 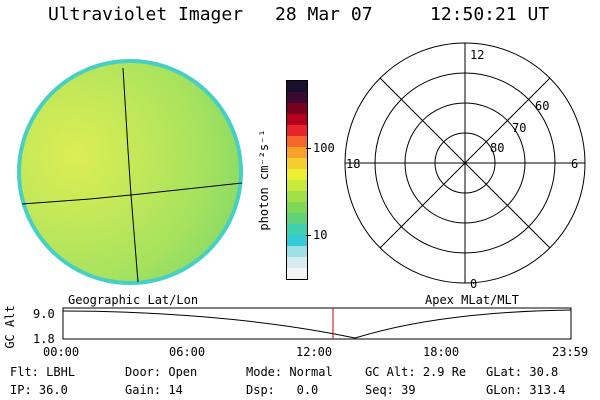 What do you see at coordinates (289, 372) in the screenshot?
I see `status-mode: Mode: Normal` at bounding box center [289, 372].